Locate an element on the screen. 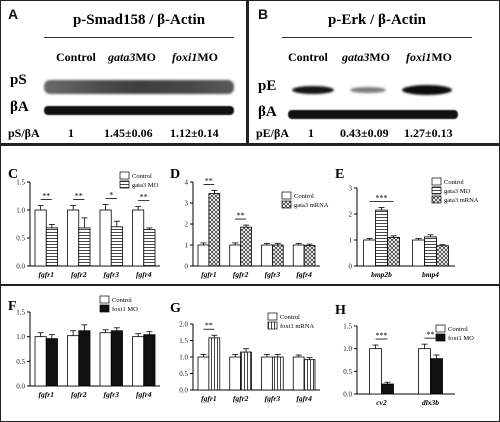 Image resolution: width=500 pixels, height=422 pixels. significance-mark-e: *** is located at coordinates (382, 198).